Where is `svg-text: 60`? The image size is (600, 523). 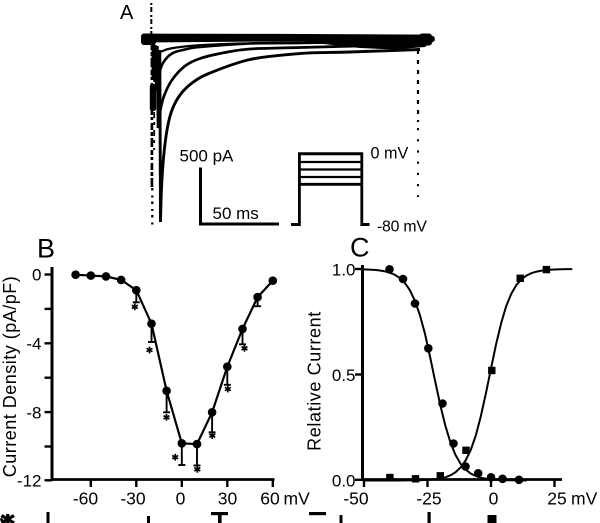 svg-text: 60 is located at coordinates (270, 499).